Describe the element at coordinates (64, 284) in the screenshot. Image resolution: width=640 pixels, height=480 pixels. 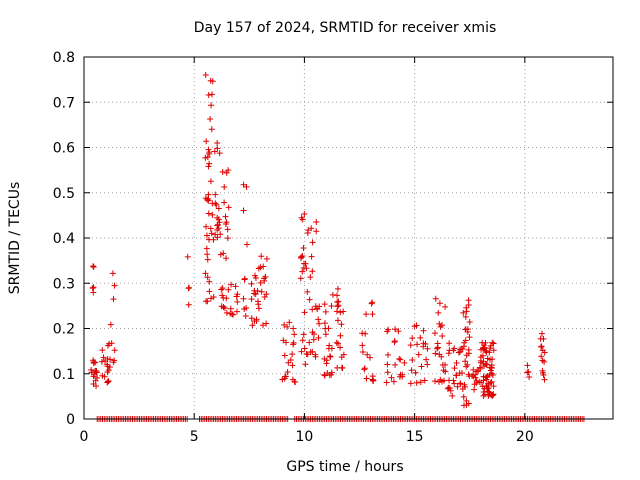
I see `y-tick-label: 0.3` at that location.